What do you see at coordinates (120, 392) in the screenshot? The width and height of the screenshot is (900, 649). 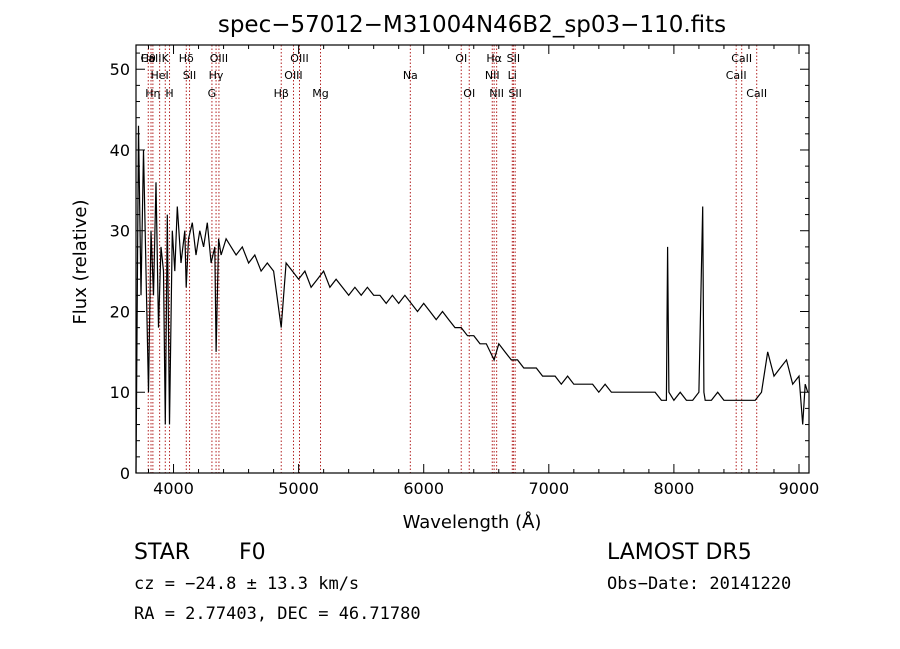 I see `y-tick-label: 10` at bounding box center [120, 392].